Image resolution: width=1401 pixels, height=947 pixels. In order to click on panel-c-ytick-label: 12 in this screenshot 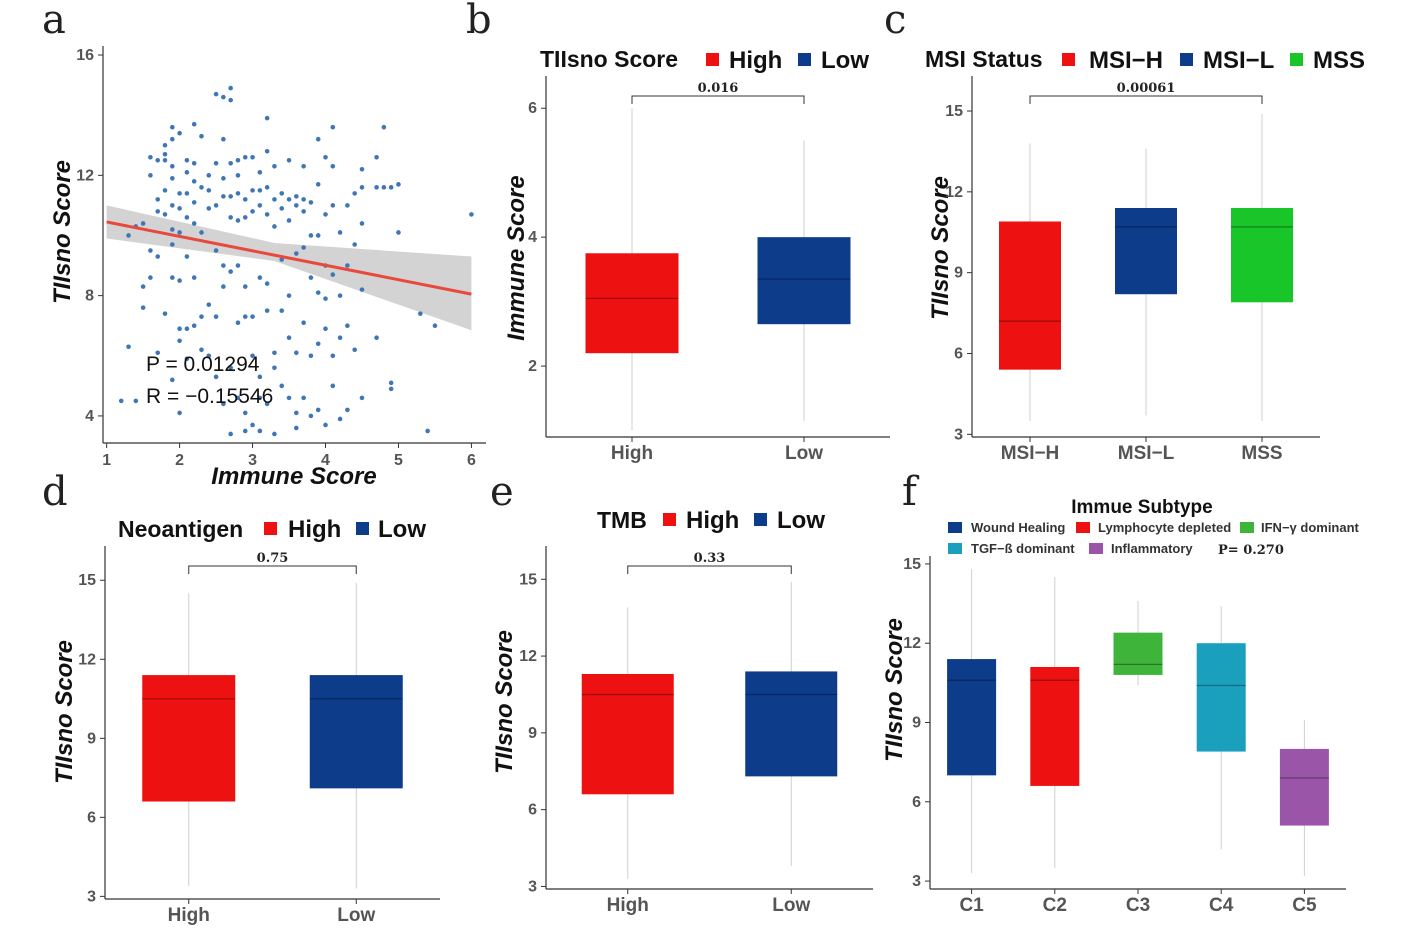, I will do `click(954, 192)`.